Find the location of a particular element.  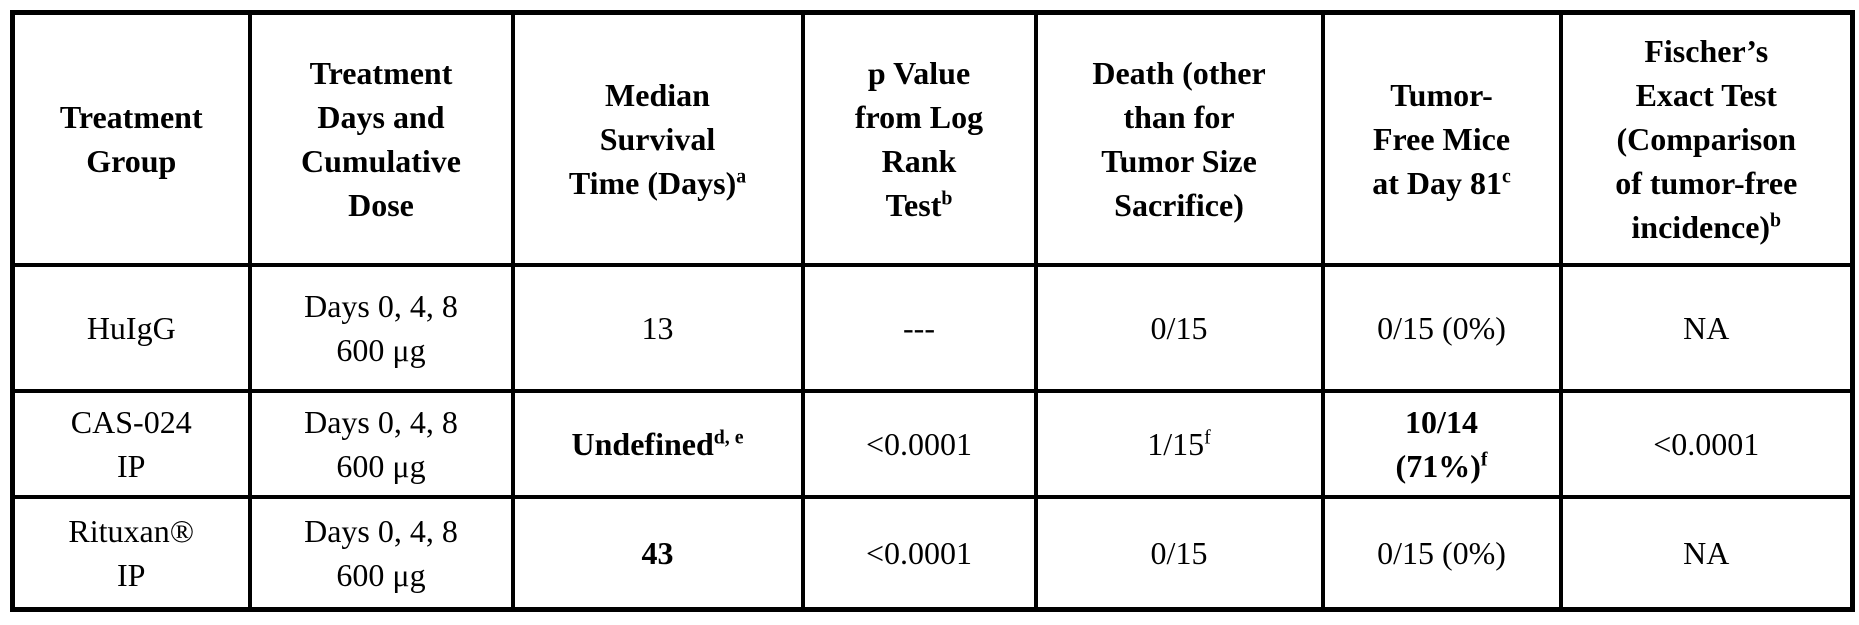

cell-line: Dose is located at coordinates (381, 204).